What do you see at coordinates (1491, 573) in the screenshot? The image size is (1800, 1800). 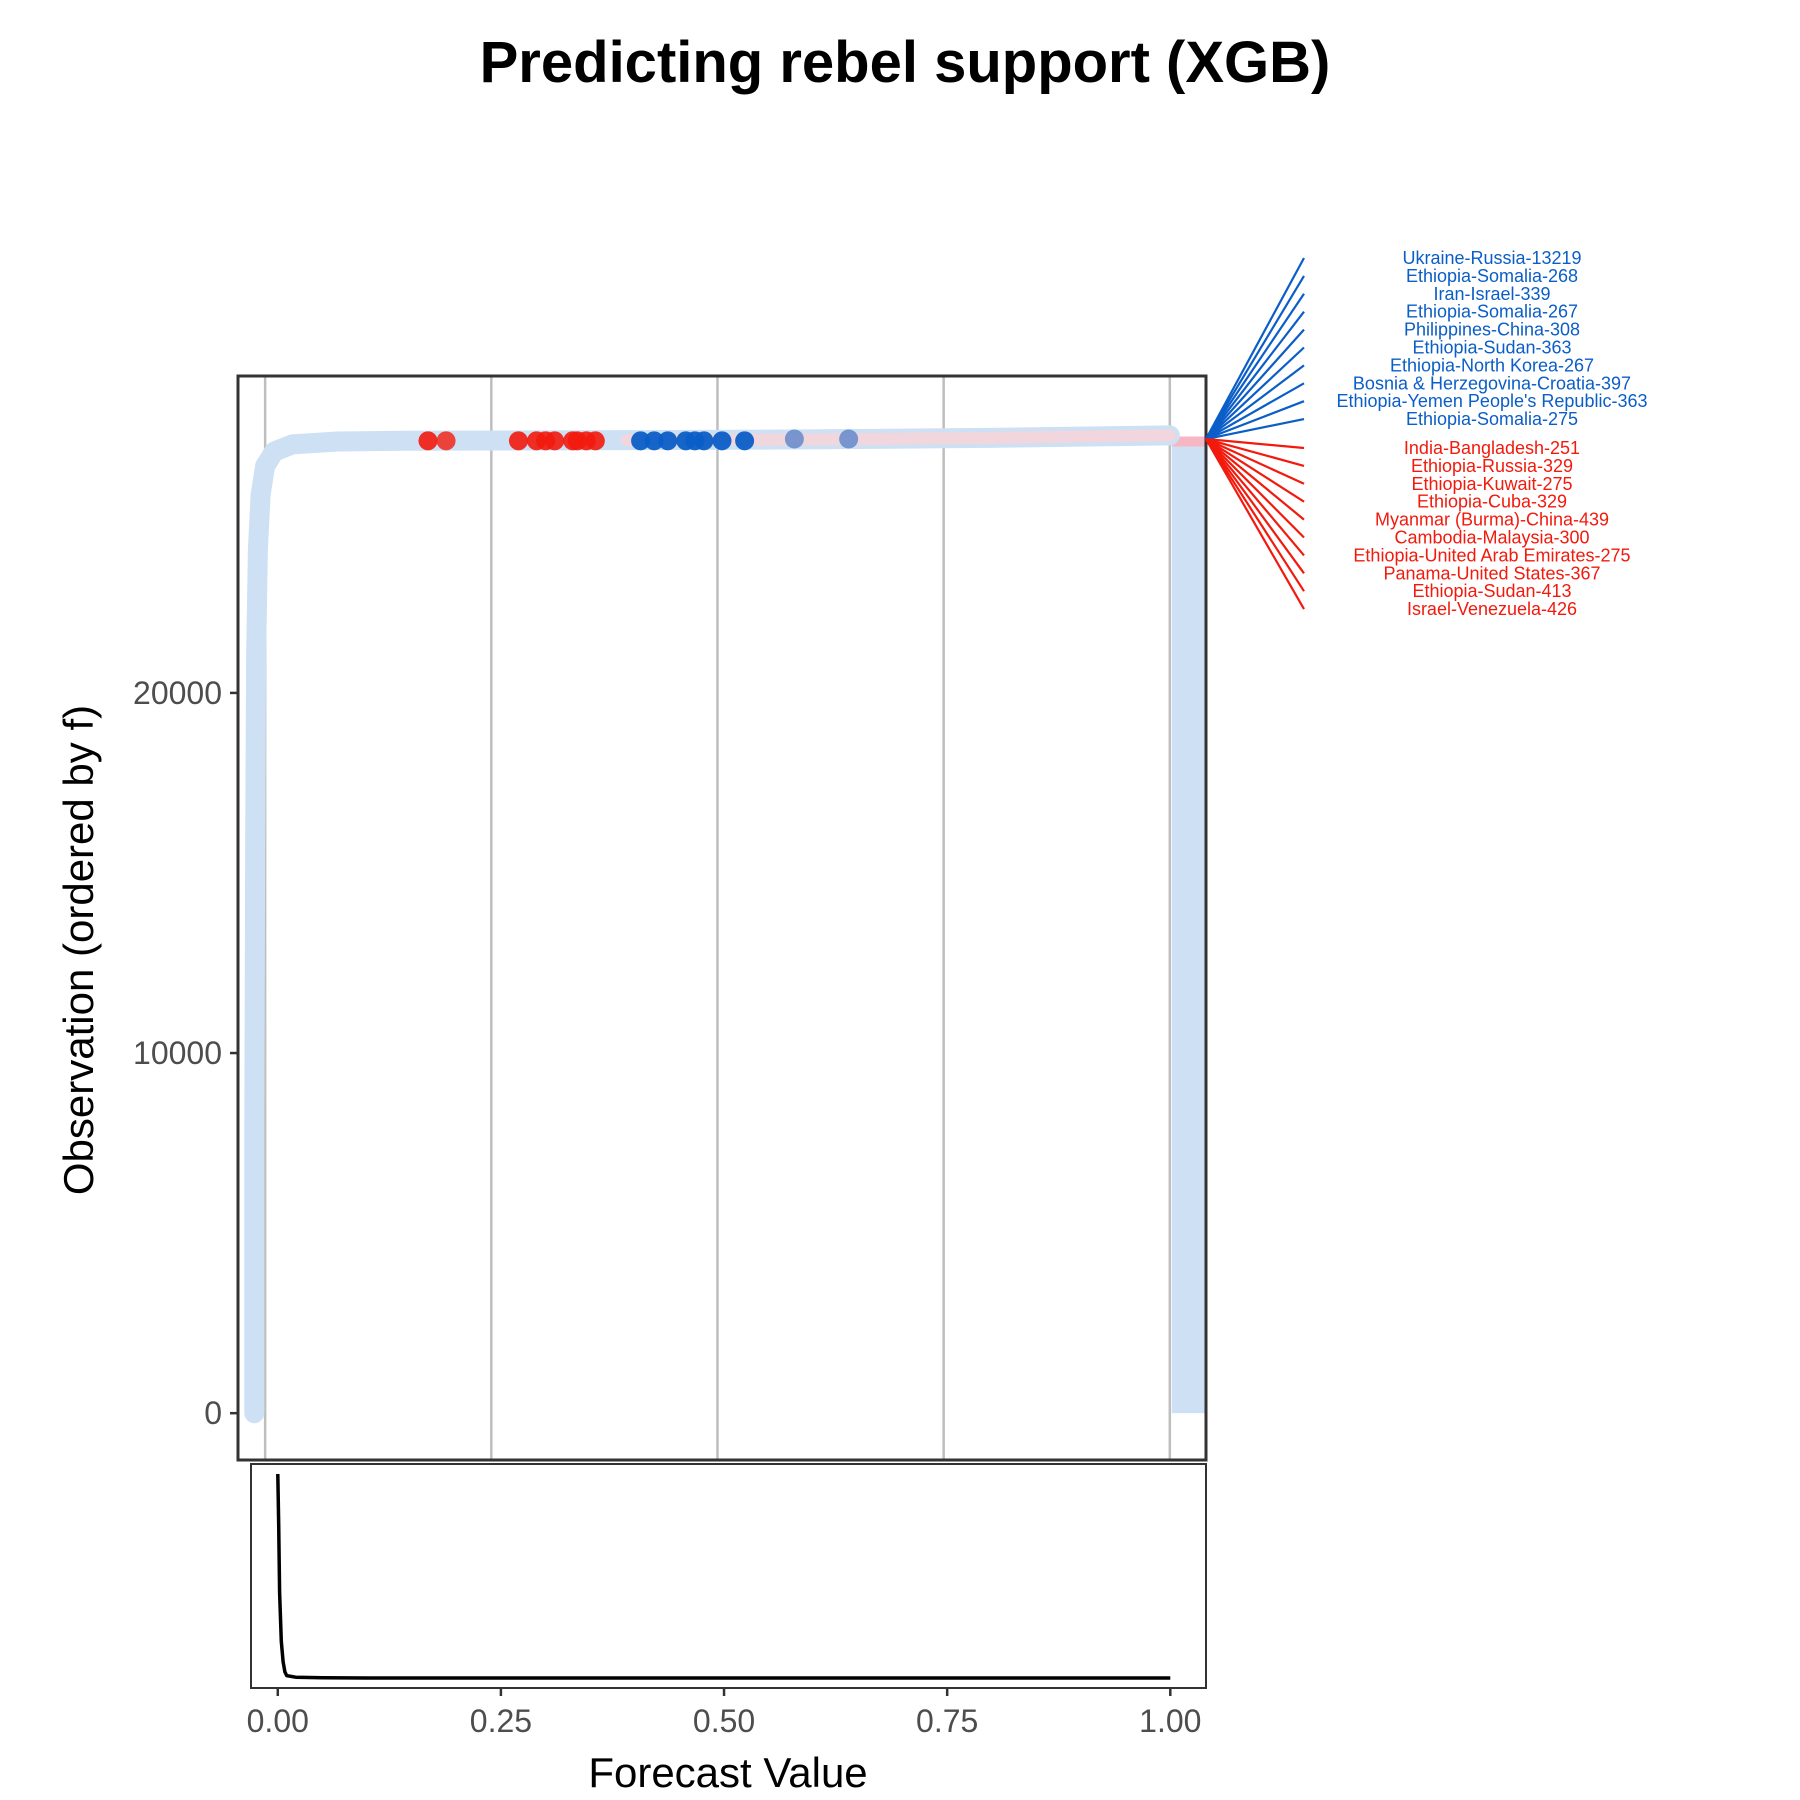 I see `negative-label-7: Panama-United States-367` at bounding box center [1491, 573].